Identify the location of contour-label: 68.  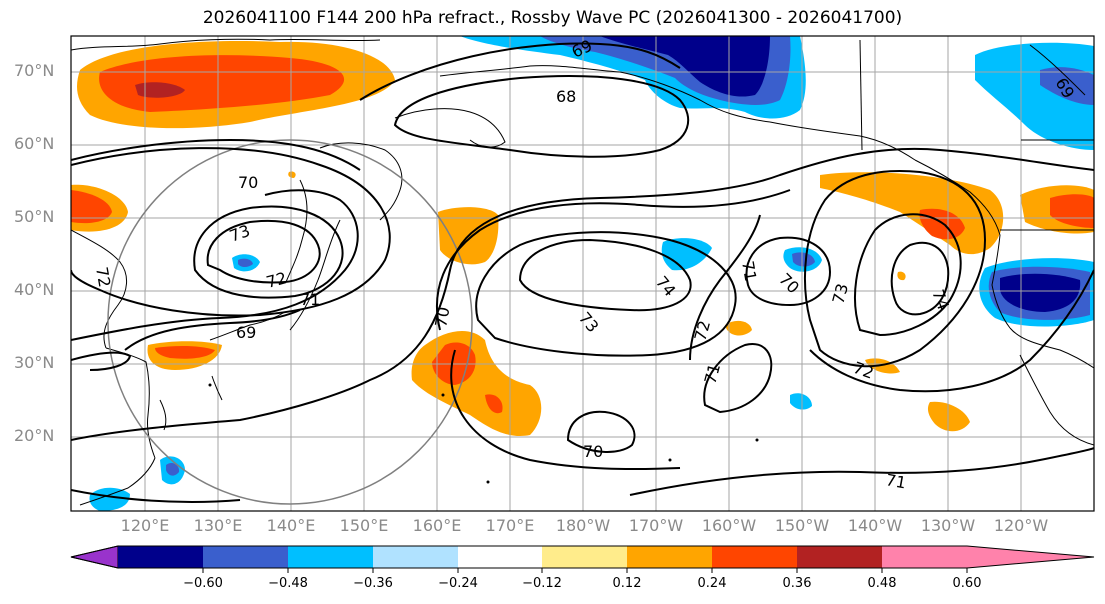
(566, 96).